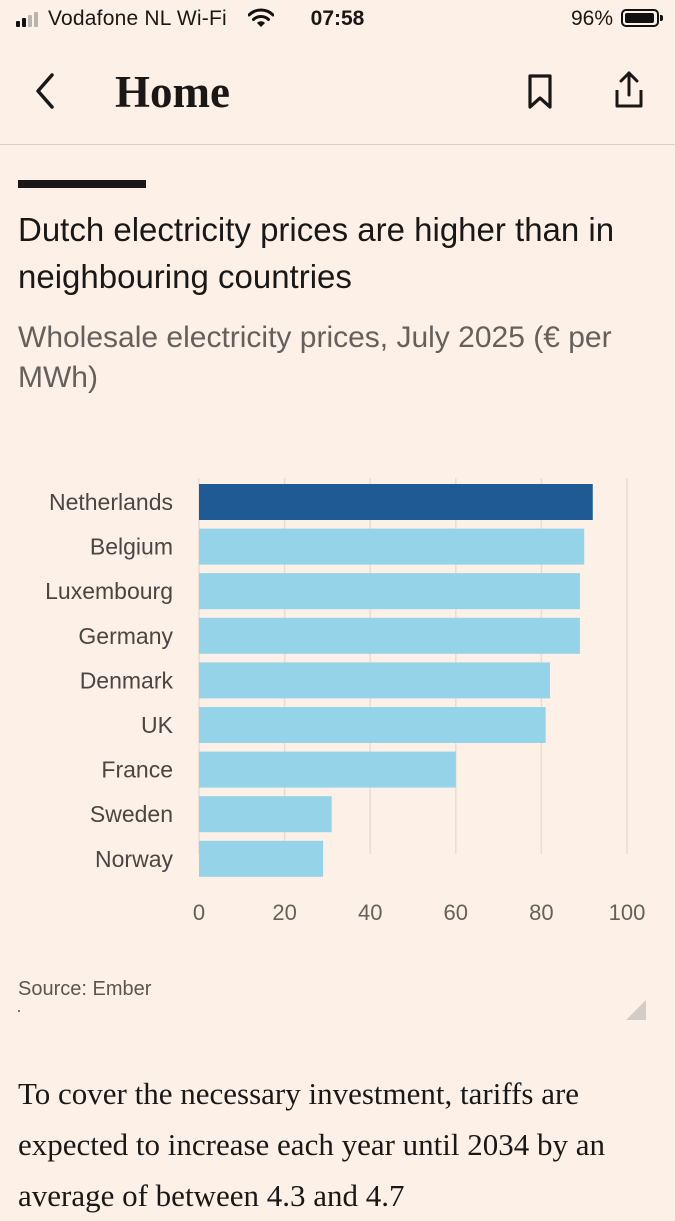  Describe the element at coordinates (636, 1010) in the screenshot. I see `expand-corner-icon` at that location.